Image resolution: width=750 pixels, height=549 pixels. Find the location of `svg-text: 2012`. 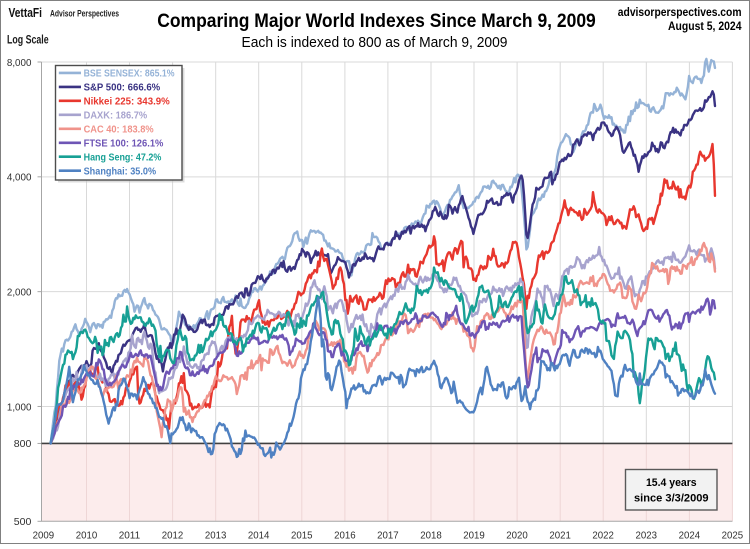

svg-text: 2012 is located at coordinates (173, 536).